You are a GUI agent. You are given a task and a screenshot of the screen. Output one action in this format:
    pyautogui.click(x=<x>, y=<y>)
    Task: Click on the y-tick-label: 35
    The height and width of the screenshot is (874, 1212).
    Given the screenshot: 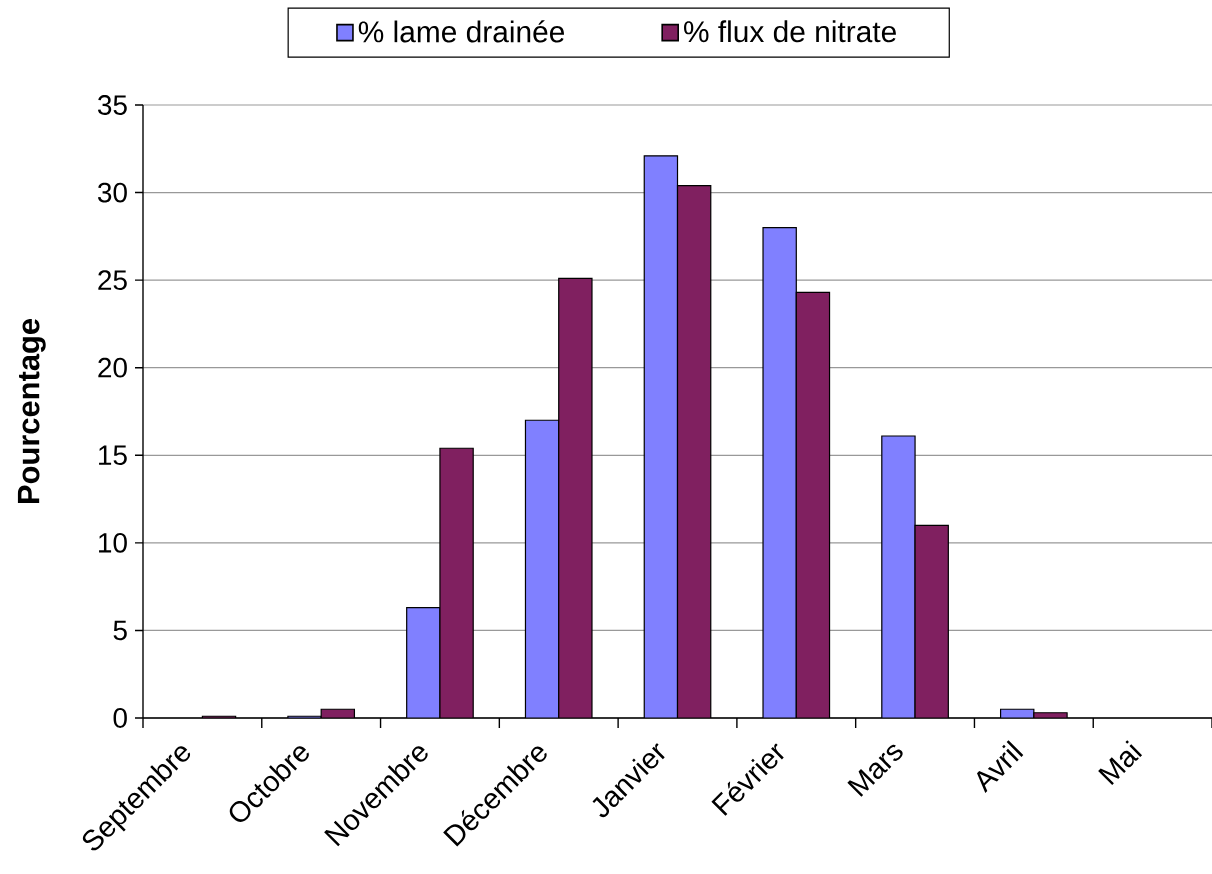 What is the action you would take?
    pyautogui.click(x=112, y=105)
    